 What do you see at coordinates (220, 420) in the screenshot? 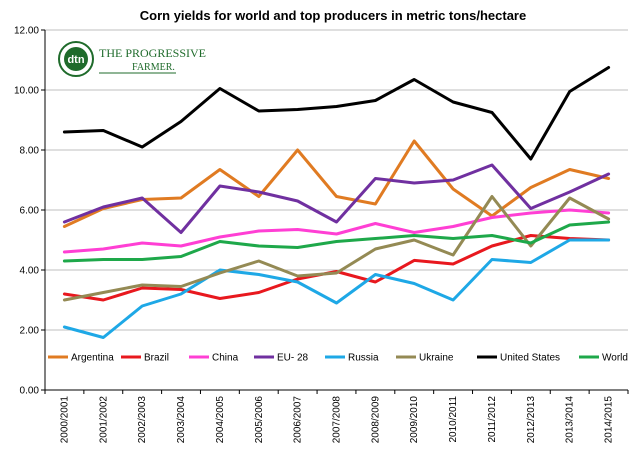
I see `x-tick-label: 2004/2005` at bounding box center [220, 420].